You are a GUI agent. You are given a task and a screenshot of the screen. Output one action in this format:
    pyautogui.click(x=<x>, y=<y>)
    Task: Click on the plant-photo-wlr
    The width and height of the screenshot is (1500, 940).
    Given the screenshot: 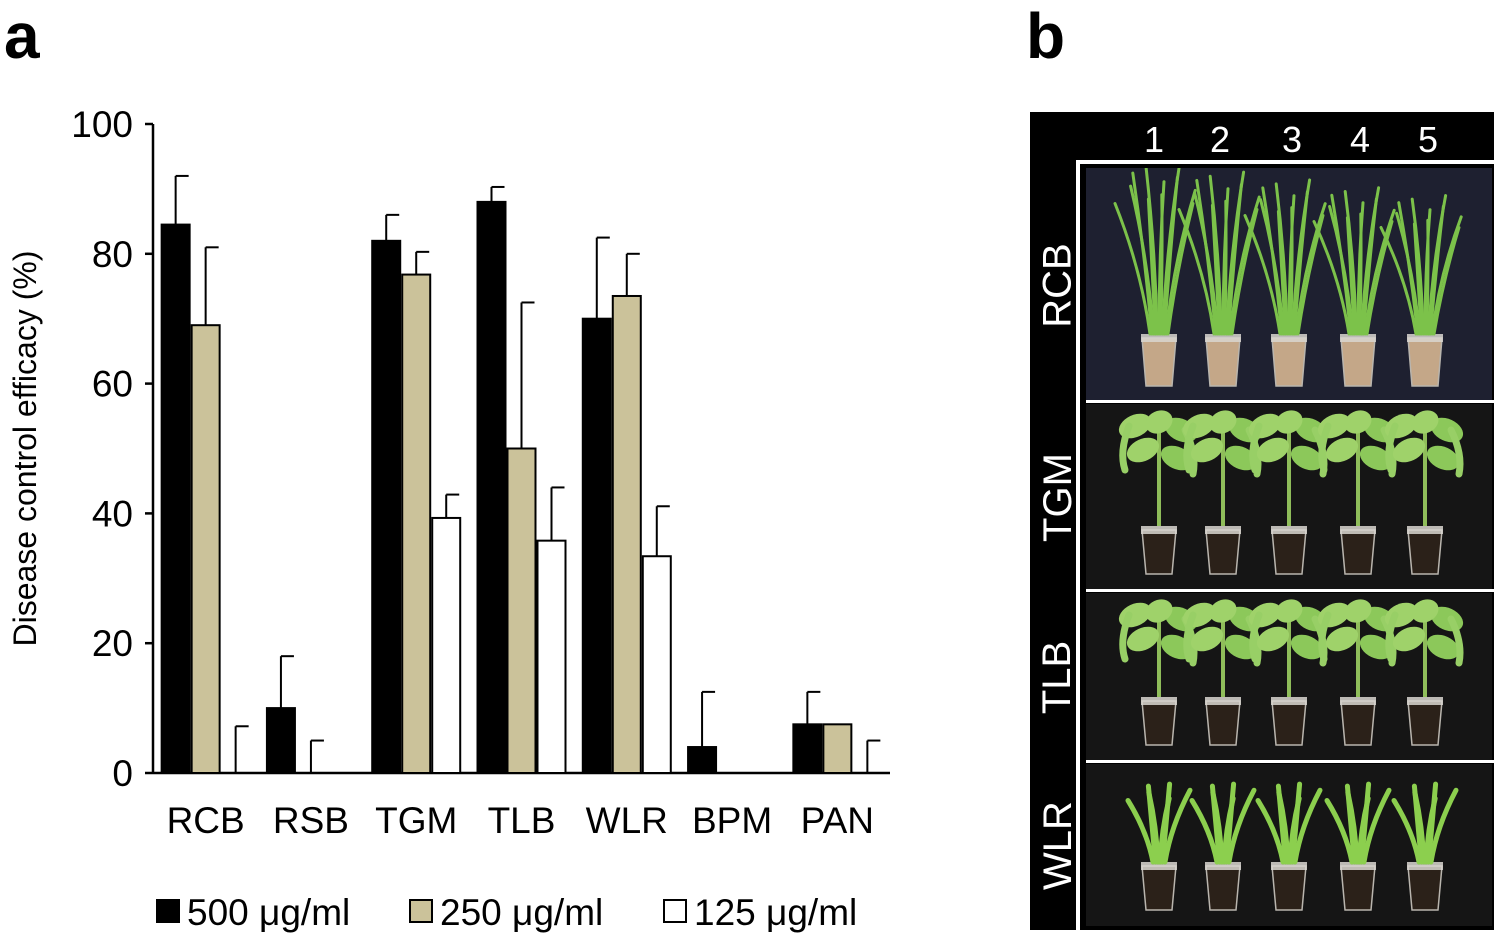 What is the action you would take?
    pyautogui.click(x=1289, y=845)
    